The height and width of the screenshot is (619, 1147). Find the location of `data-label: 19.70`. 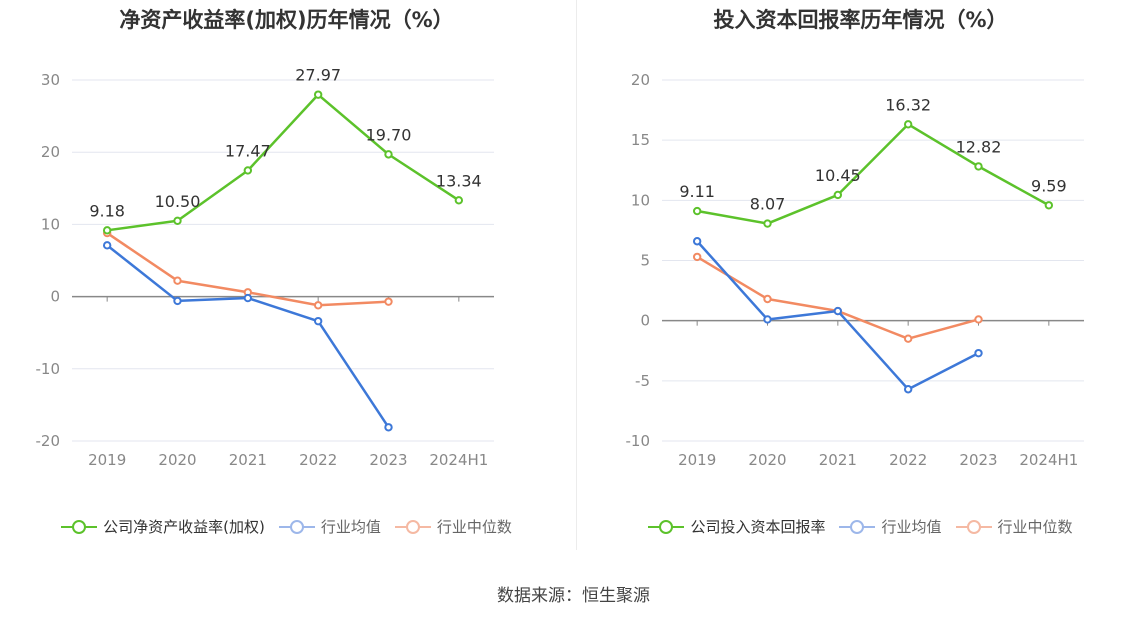

data-label: 19.70 is located at coordinates (389, 134).